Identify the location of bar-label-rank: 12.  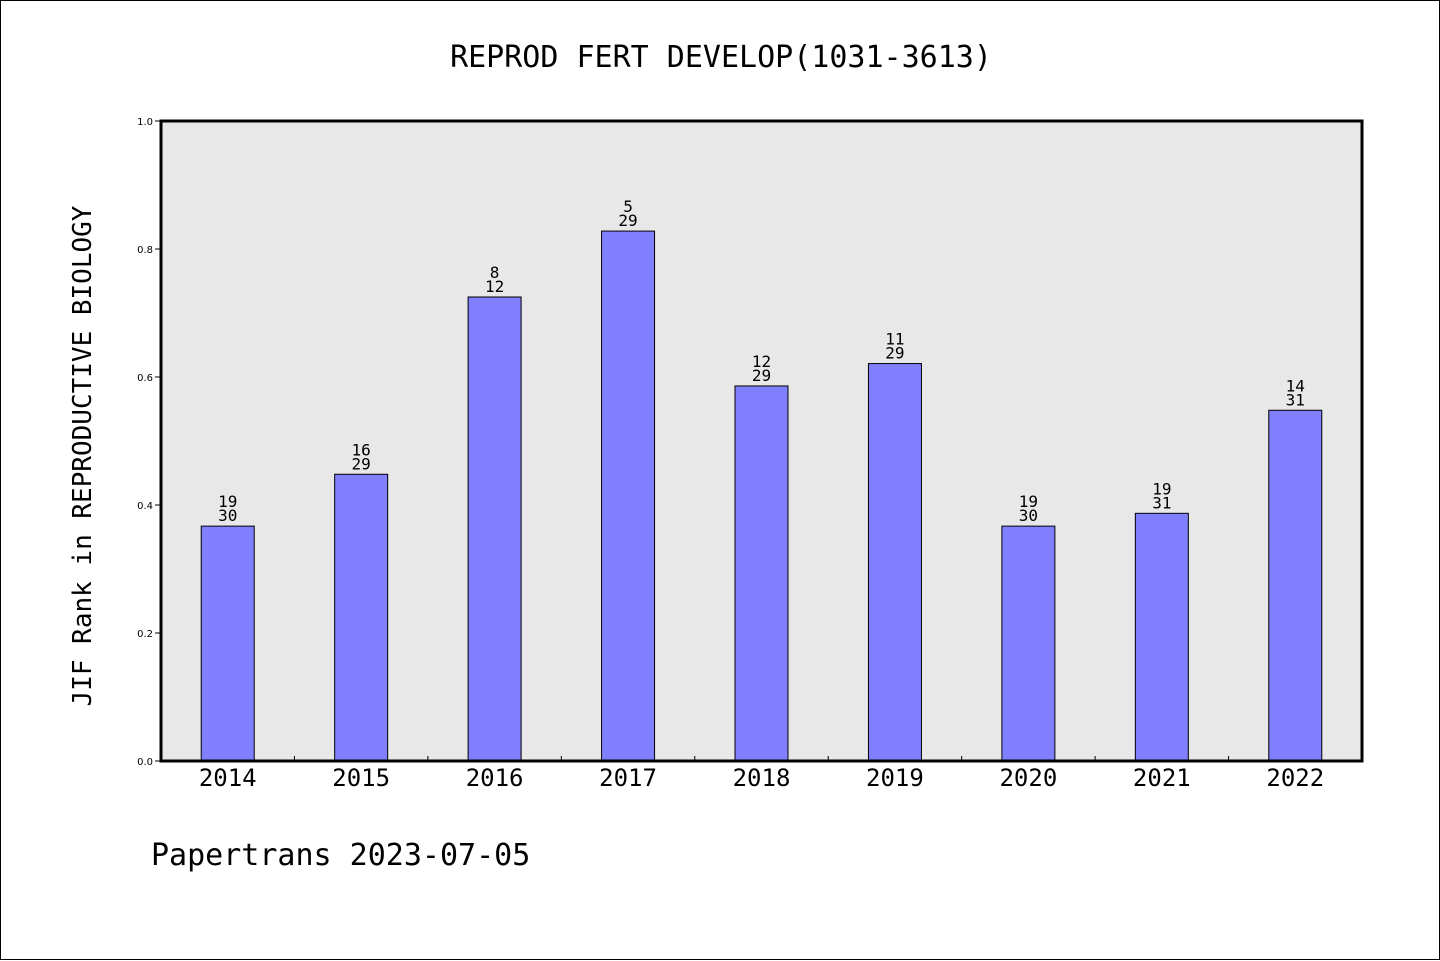
(761, 361).